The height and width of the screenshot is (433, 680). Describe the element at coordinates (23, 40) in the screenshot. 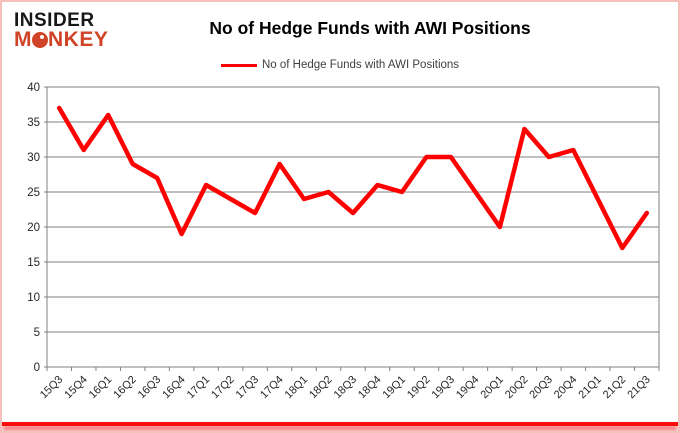

I see `logo-monkey-m: M` at that location.